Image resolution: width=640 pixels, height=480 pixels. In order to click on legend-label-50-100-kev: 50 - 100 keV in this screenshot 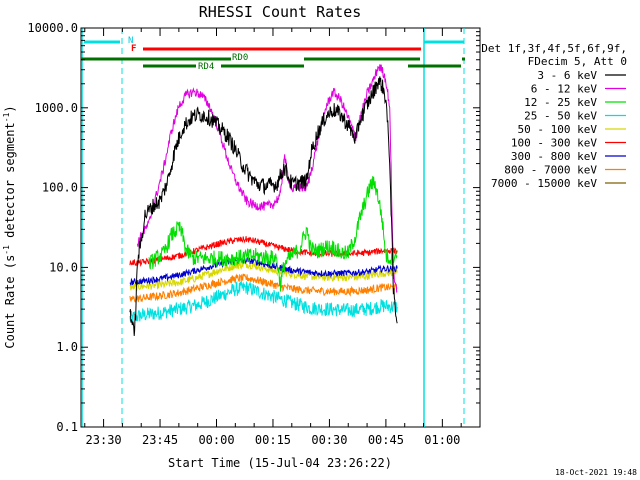, I will do `click(558, 129)`.